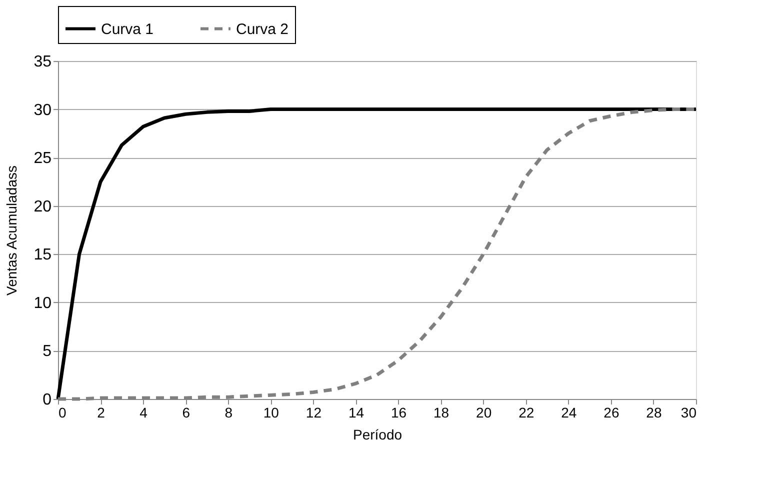 Image resolution: width=784 pixels, height=480 pixels. I want to click on y-tick-label: 20, so click(43, 207).